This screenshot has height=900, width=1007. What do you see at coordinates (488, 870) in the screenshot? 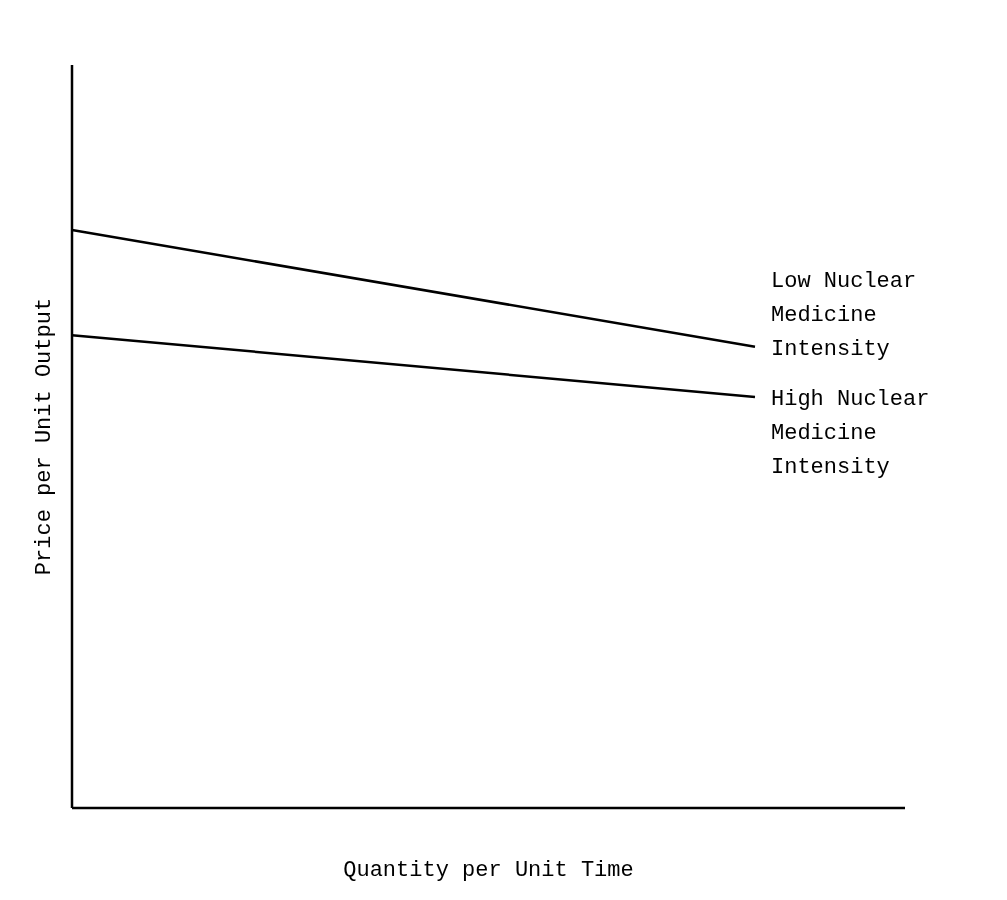
I see `x-axis-title: Quantity per Unit Time` at bounding box center [488, 870].